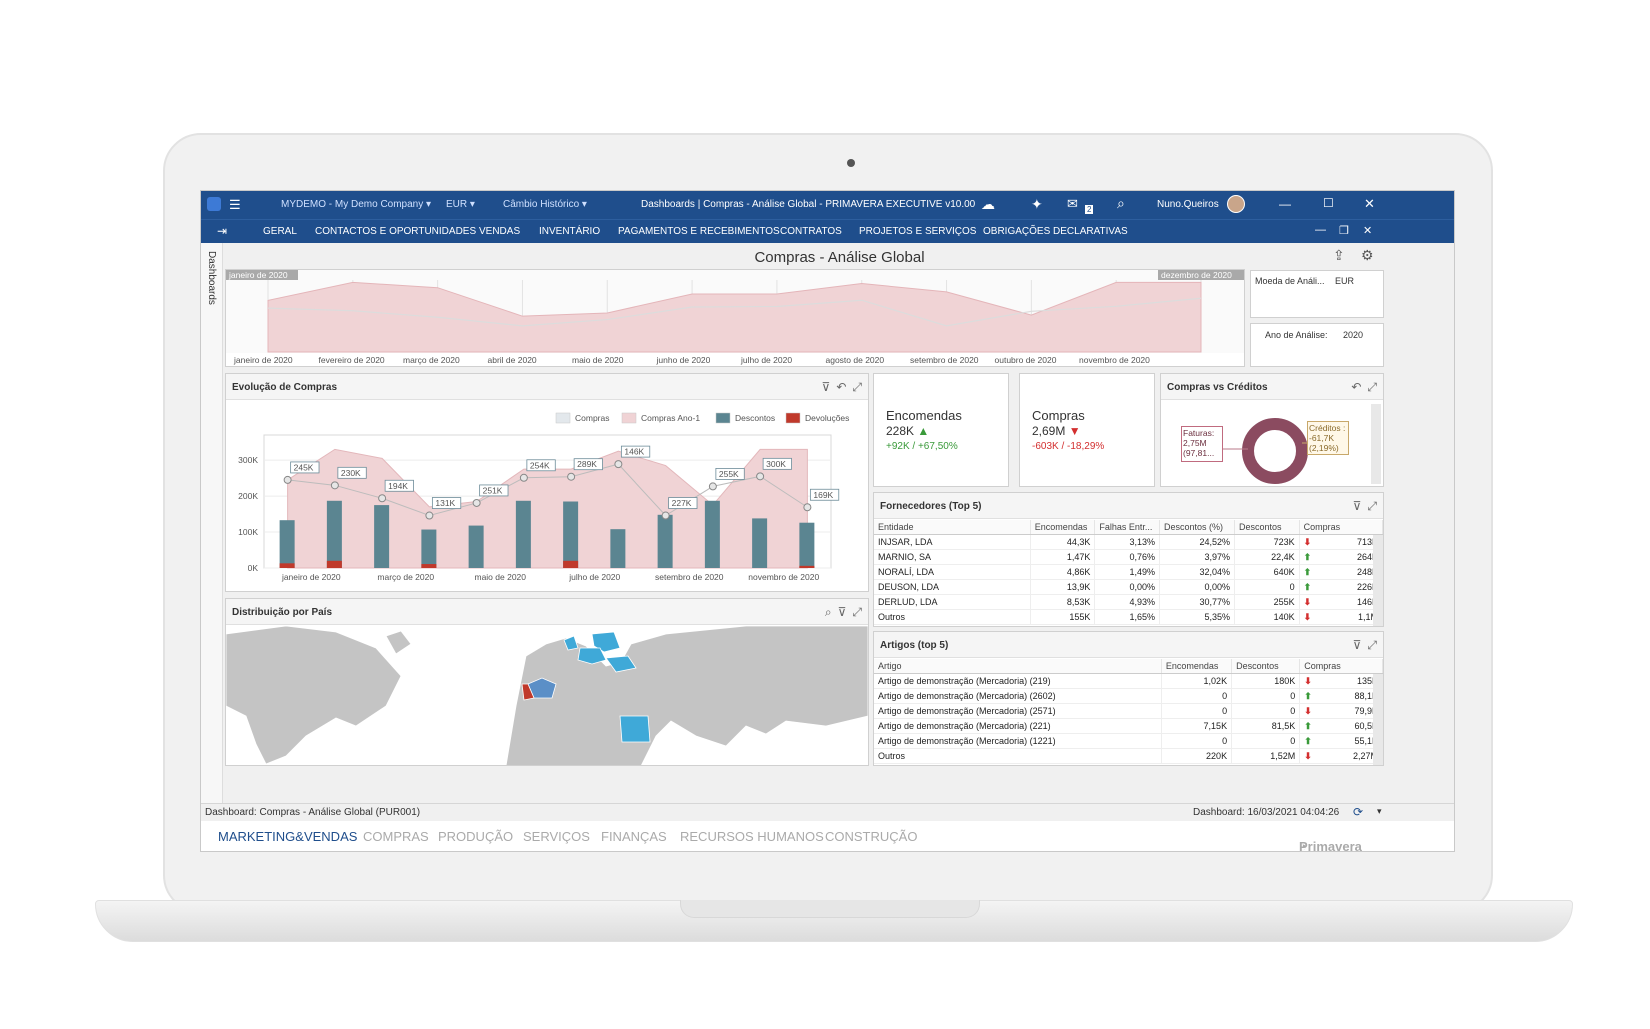  Describe the element at coordinates (1317, 294) in the screenshot. I see `currency-parameter: Moeda de Análi... EUR` at that location.